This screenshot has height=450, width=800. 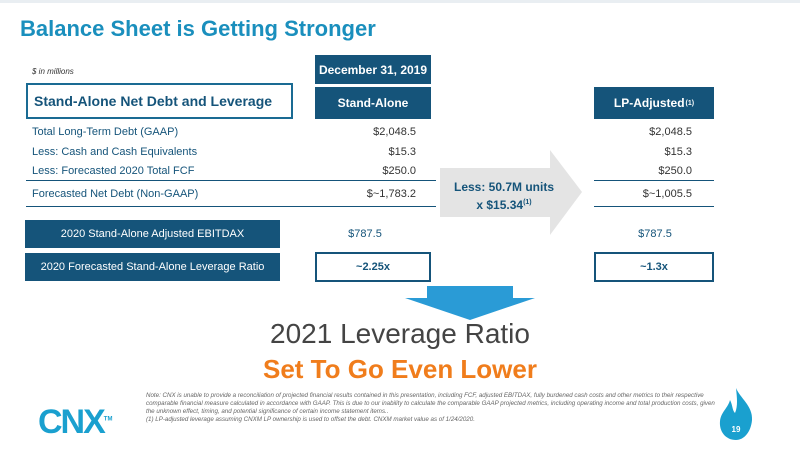 I want to click on top-rule, so click(x=400, y=1).